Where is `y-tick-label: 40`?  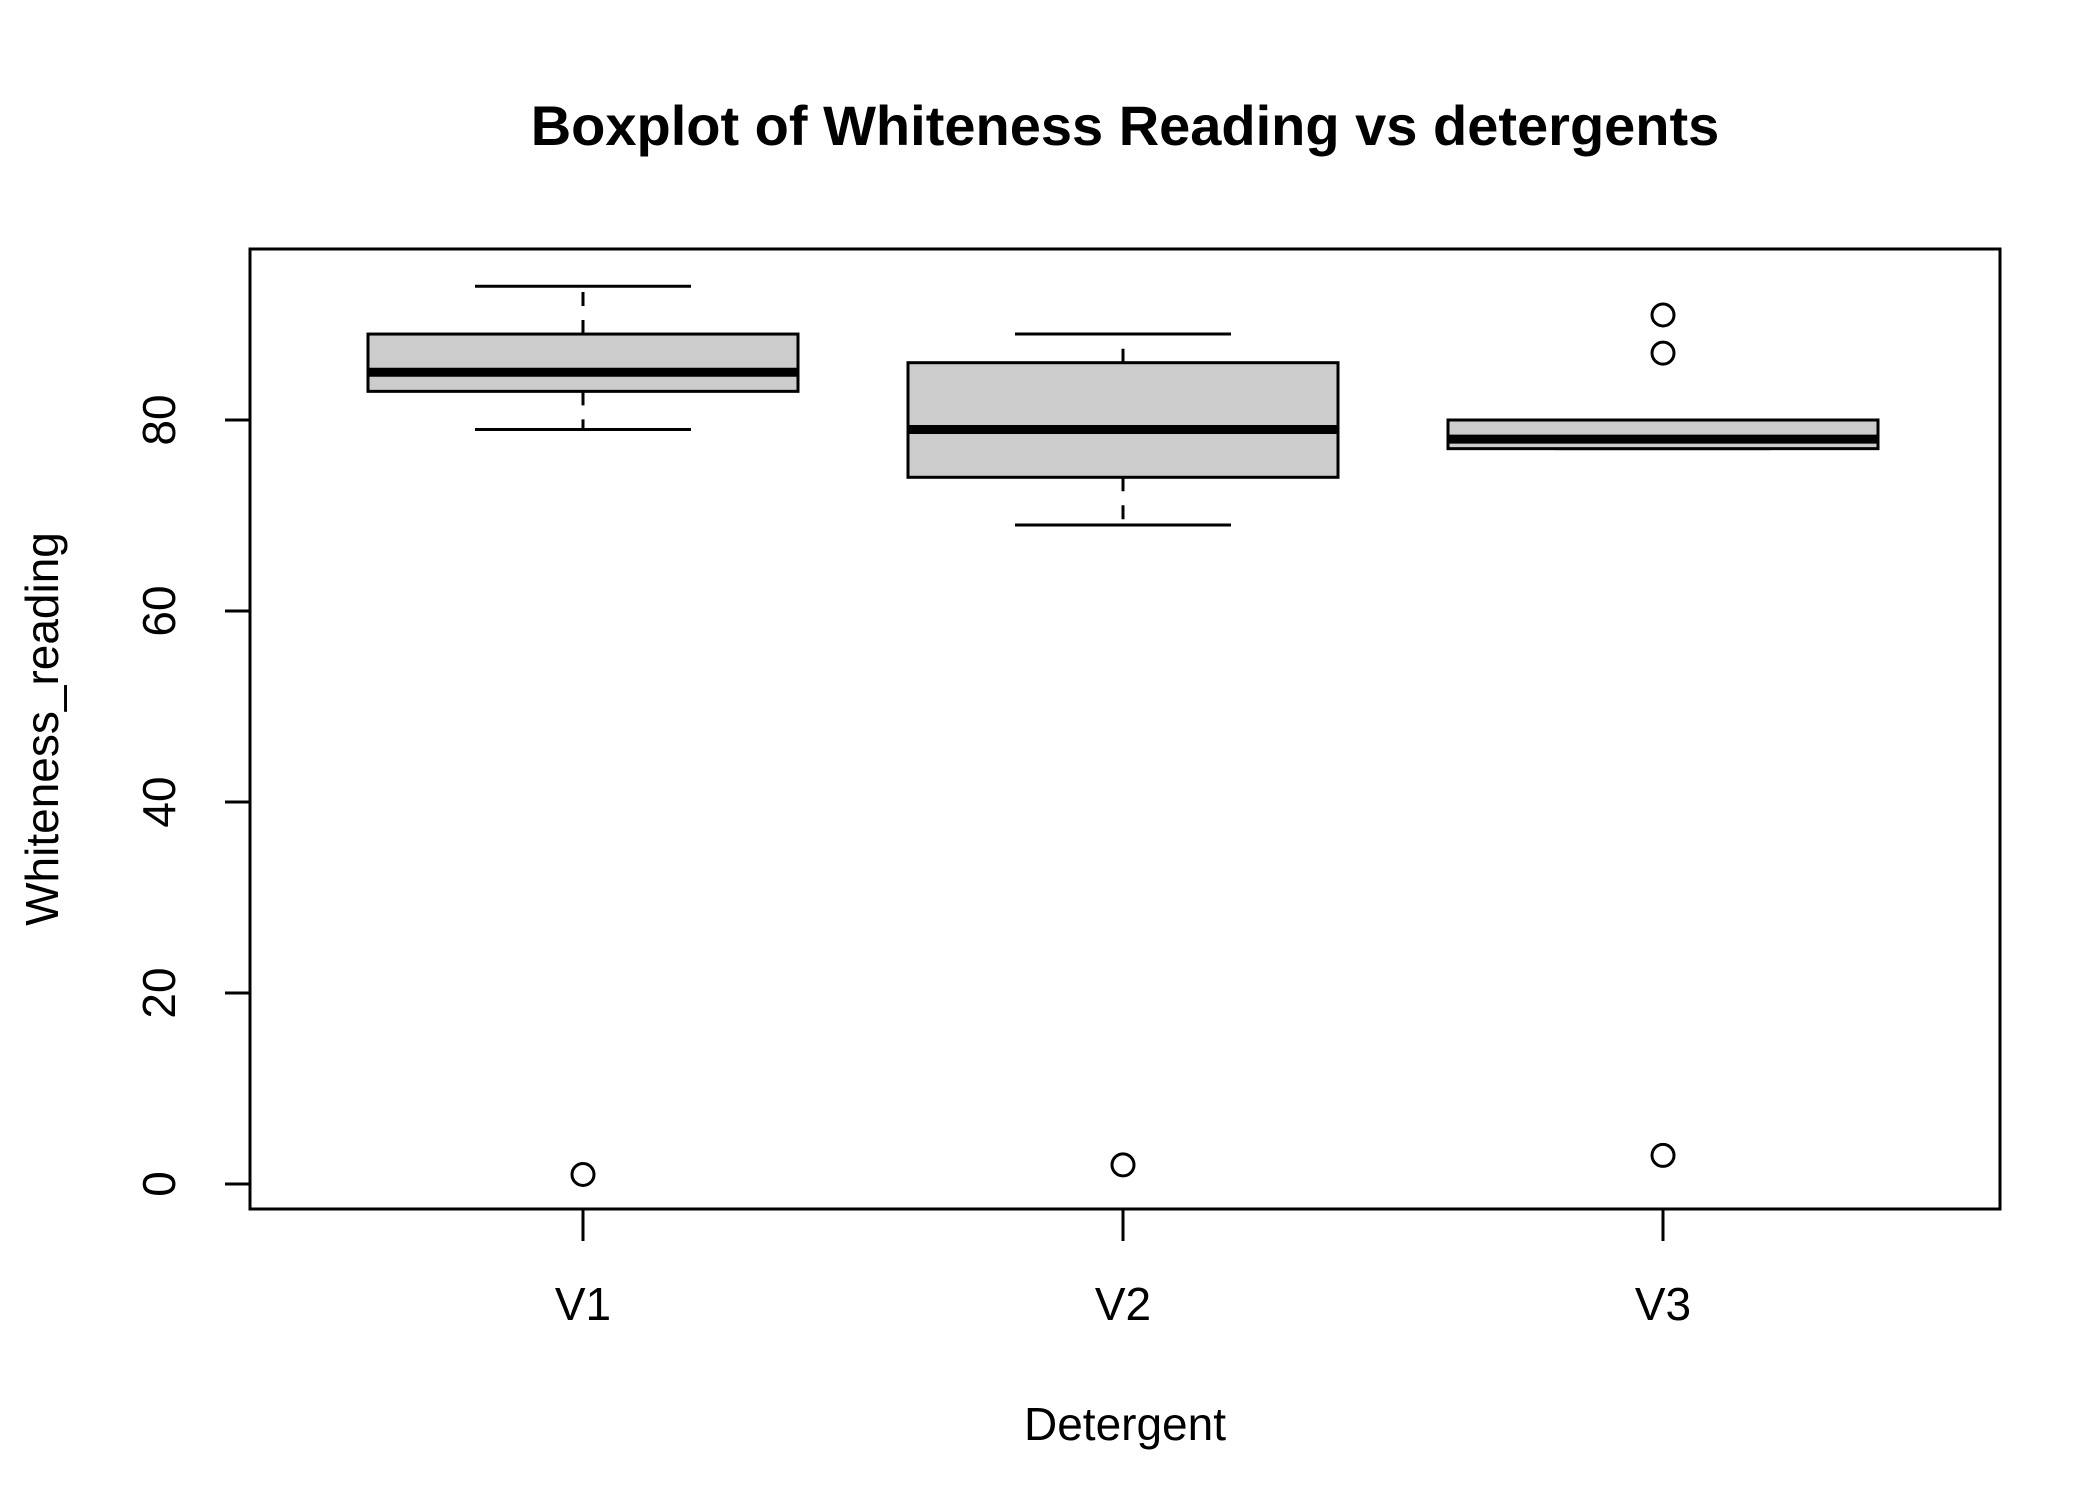 y-tick-label: 40 is located at coordinates (159, 801).